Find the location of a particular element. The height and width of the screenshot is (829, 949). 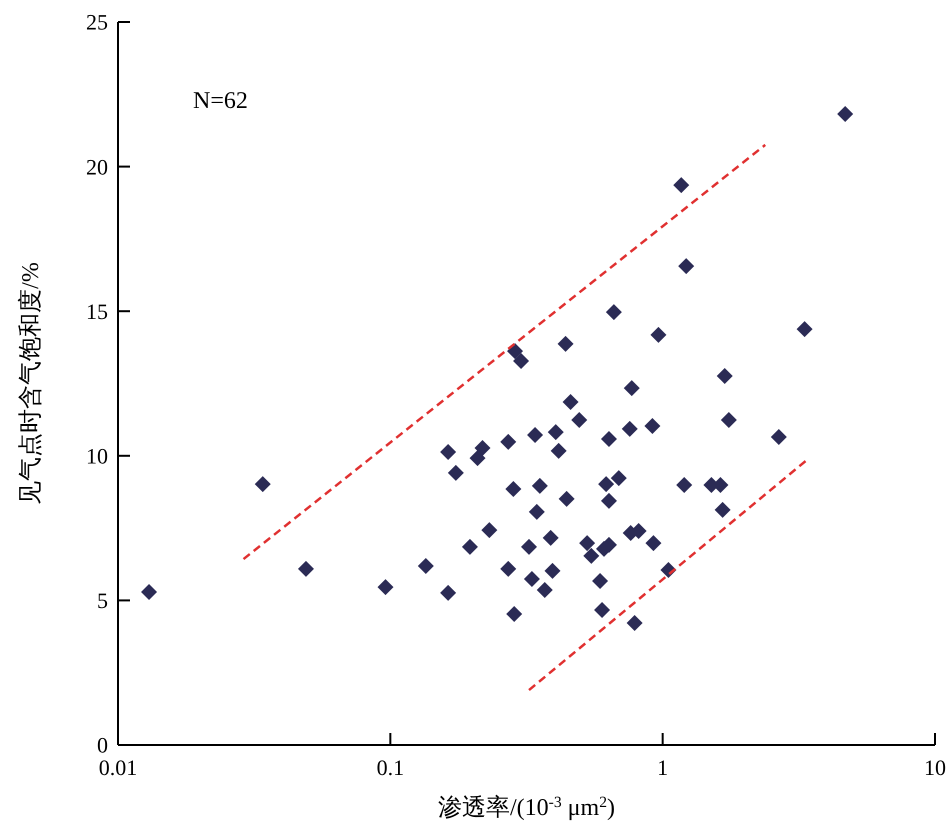

annotation: N=62 is located at coordinates (220, 101).